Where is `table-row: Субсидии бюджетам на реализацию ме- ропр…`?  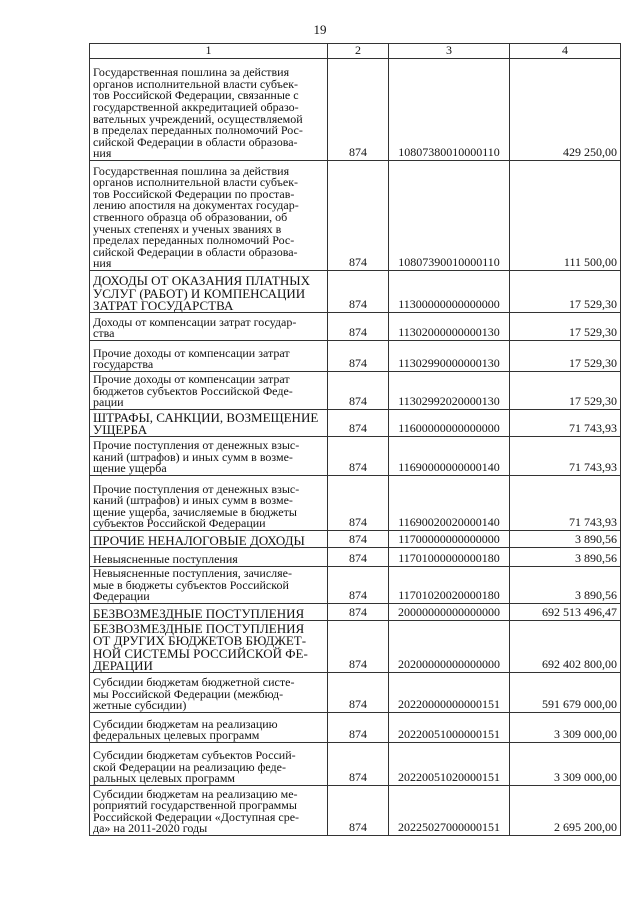 table-row: Субсидии бюджетам на реализацию ме- ропр… is located at coordinates (355, 810).